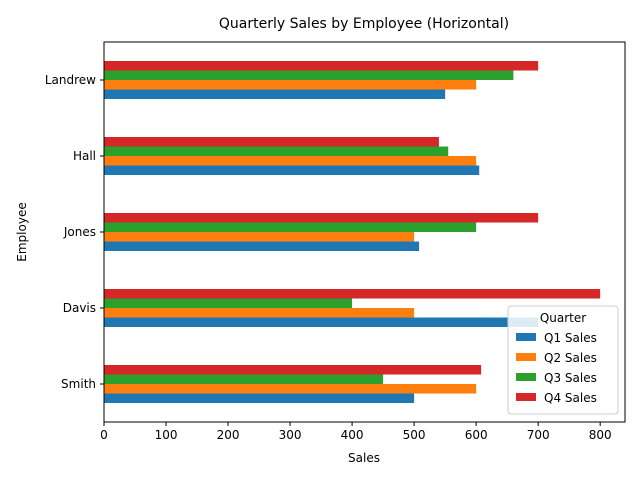 The width and height of the screenshot is (640, 480). Describe the element at coordinates (526, 397) in the screenshot. I see `legend-swatch-q4` at that location.